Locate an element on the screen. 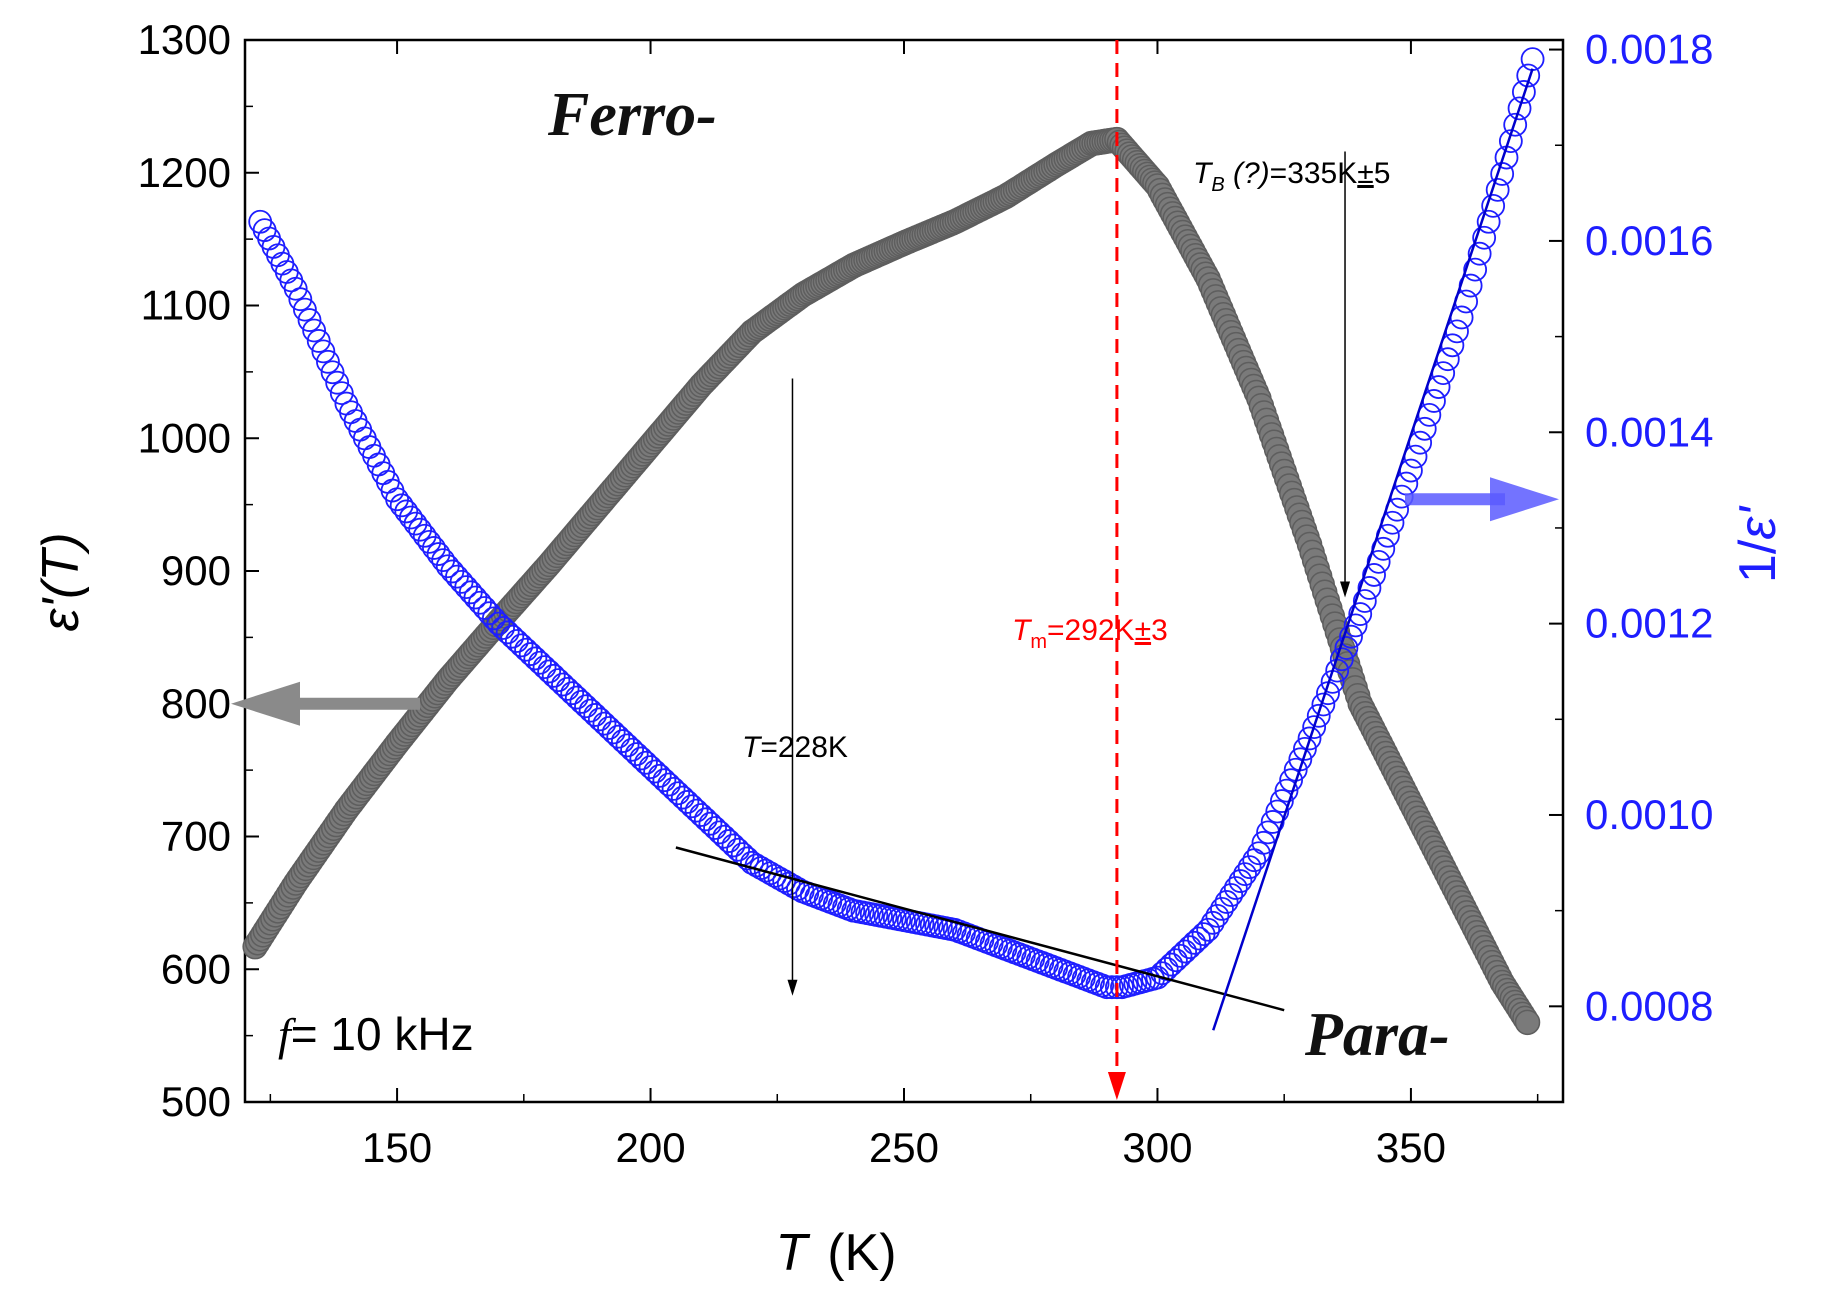  tb-label-value: =335K is located at coordinates (1314, 173).